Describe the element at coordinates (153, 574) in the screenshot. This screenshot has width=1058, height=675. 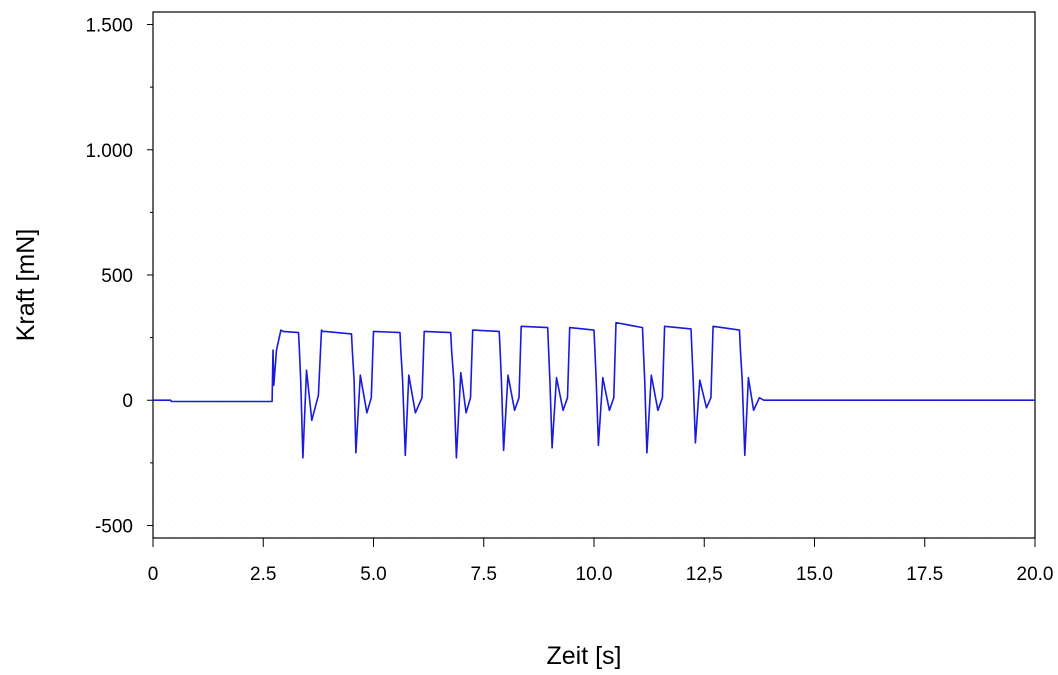
I see `x-tick-label: 0` at that location.